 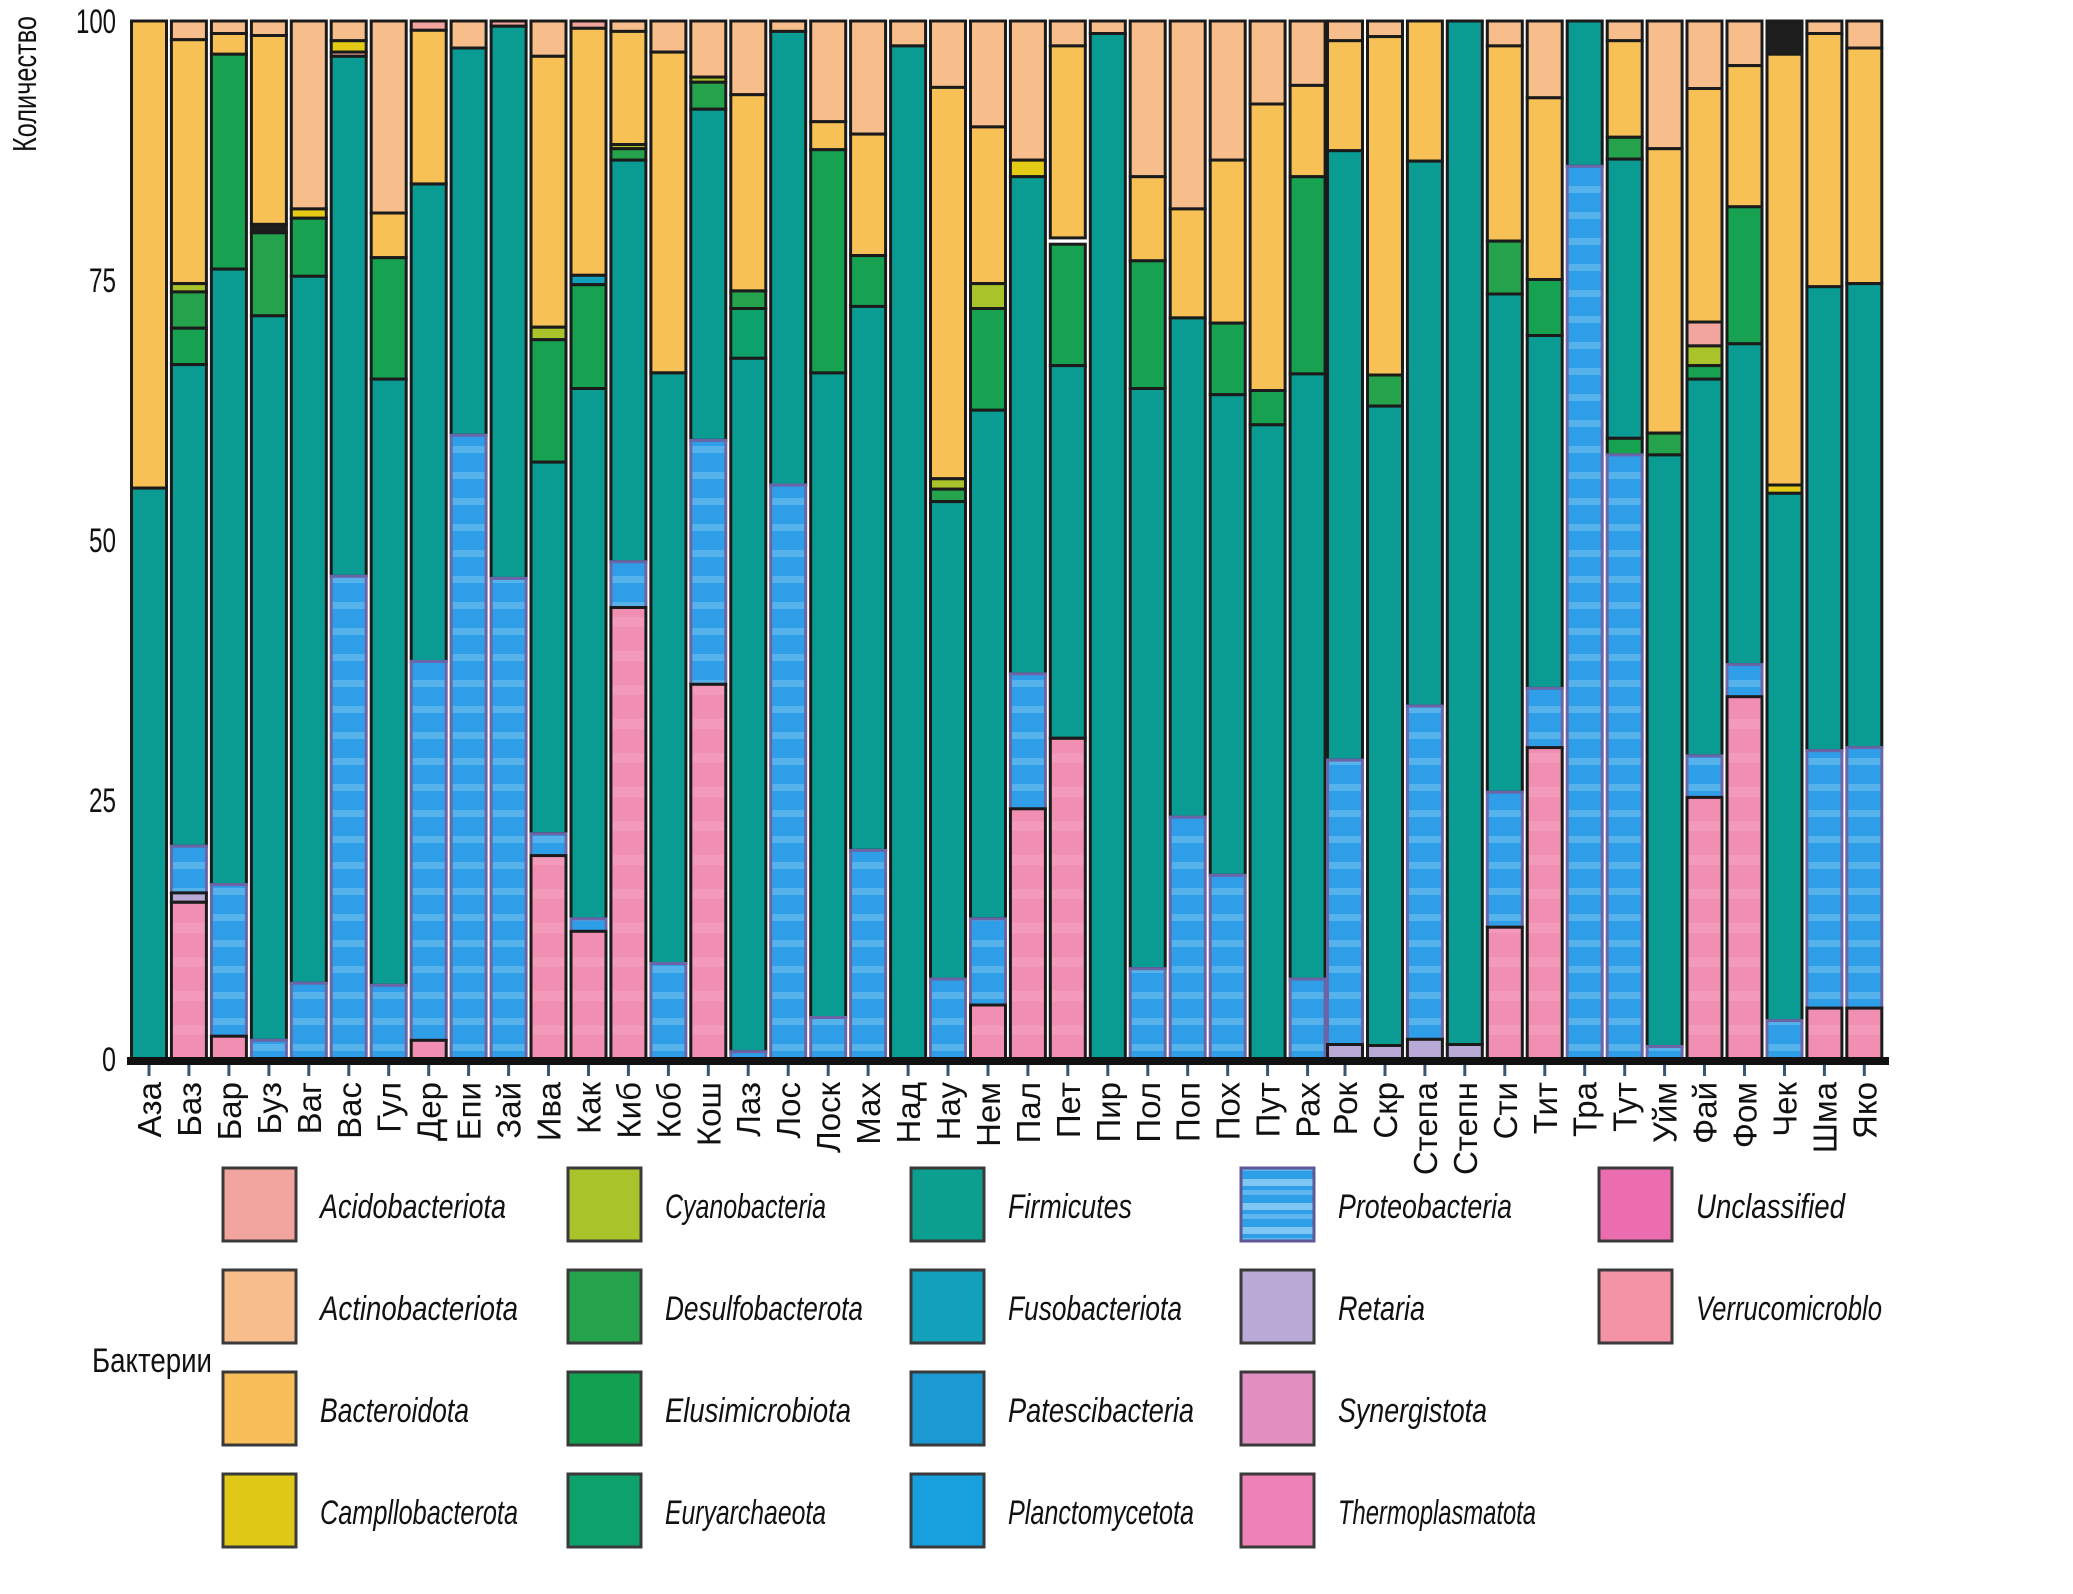 What do you see at coordinates (828, 1117) in the screenshot?
I see `svg-text: Лоск` at bounding box center [828, 1117].